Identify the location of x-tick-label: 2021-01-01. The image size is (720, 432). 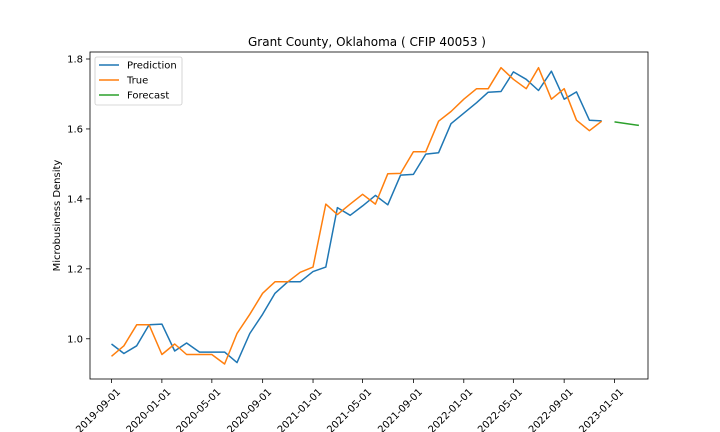
(300, 409).